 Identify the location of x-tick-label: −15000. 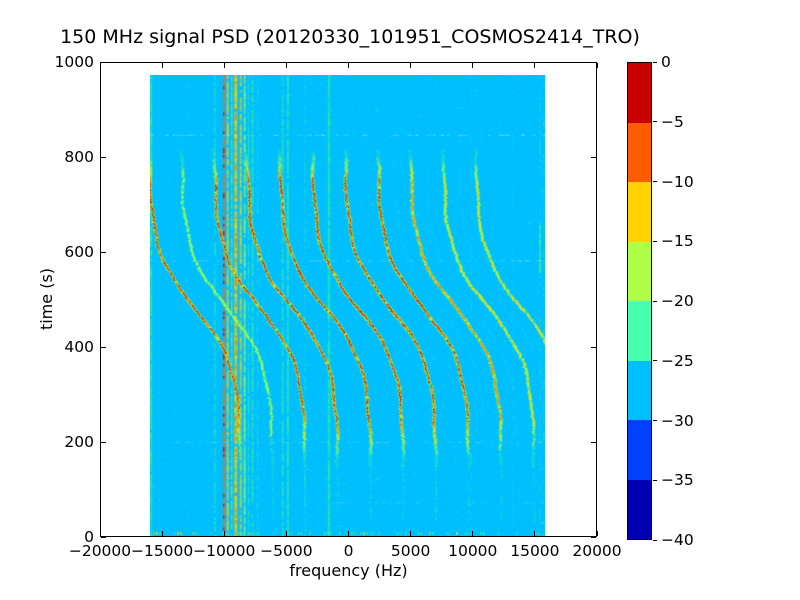
(162, 551).